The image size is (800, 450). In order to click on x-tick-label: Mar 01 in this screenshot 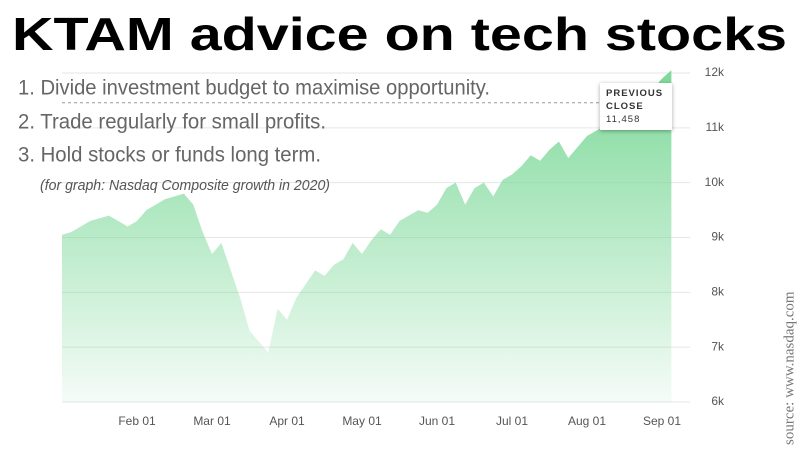, I will do `click(212, 421)`.